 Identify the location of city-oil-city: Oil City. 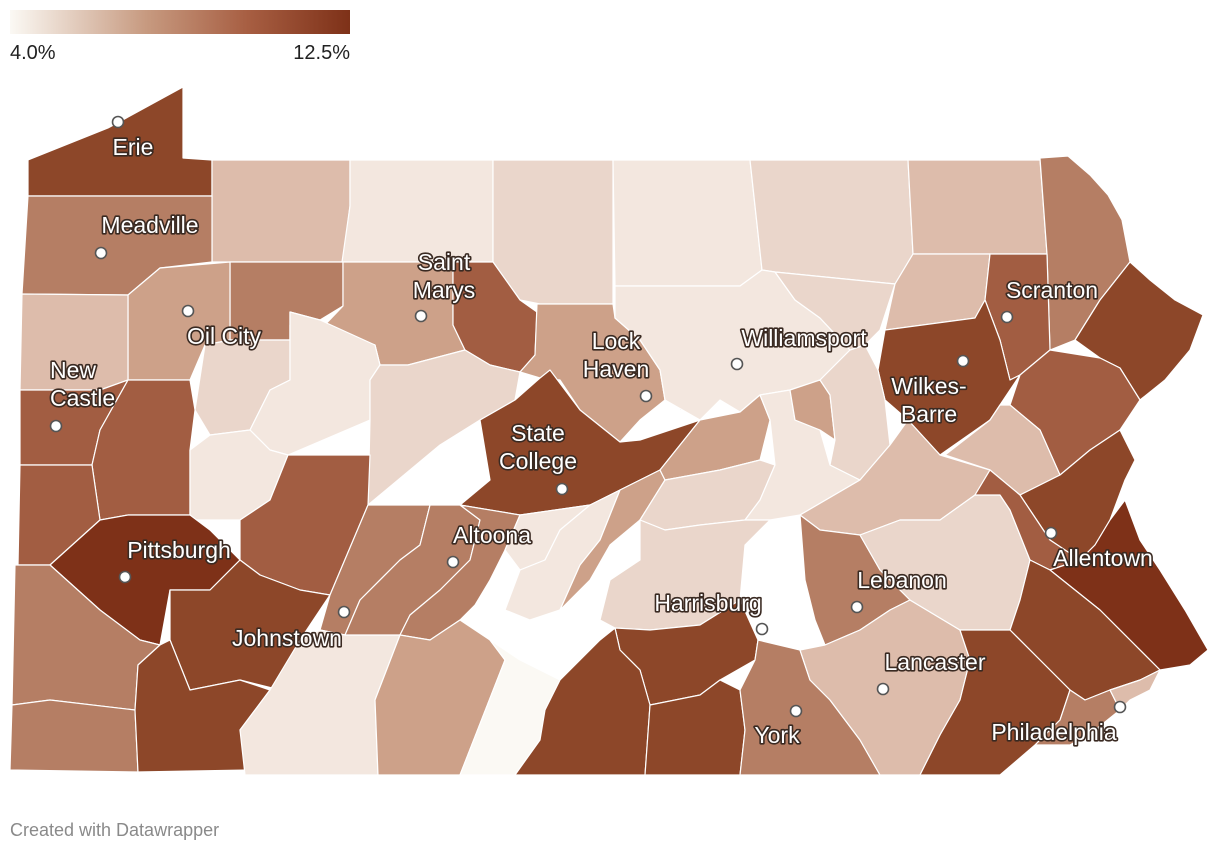
(222, 327).